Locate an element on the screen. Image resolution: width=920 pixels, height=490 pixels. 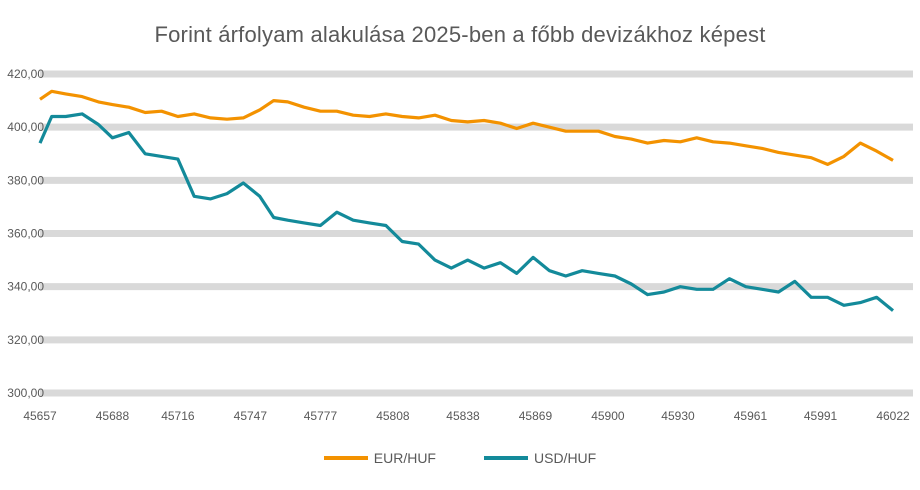
x-tick-label: 45777 is located at coordinates (321, 416).